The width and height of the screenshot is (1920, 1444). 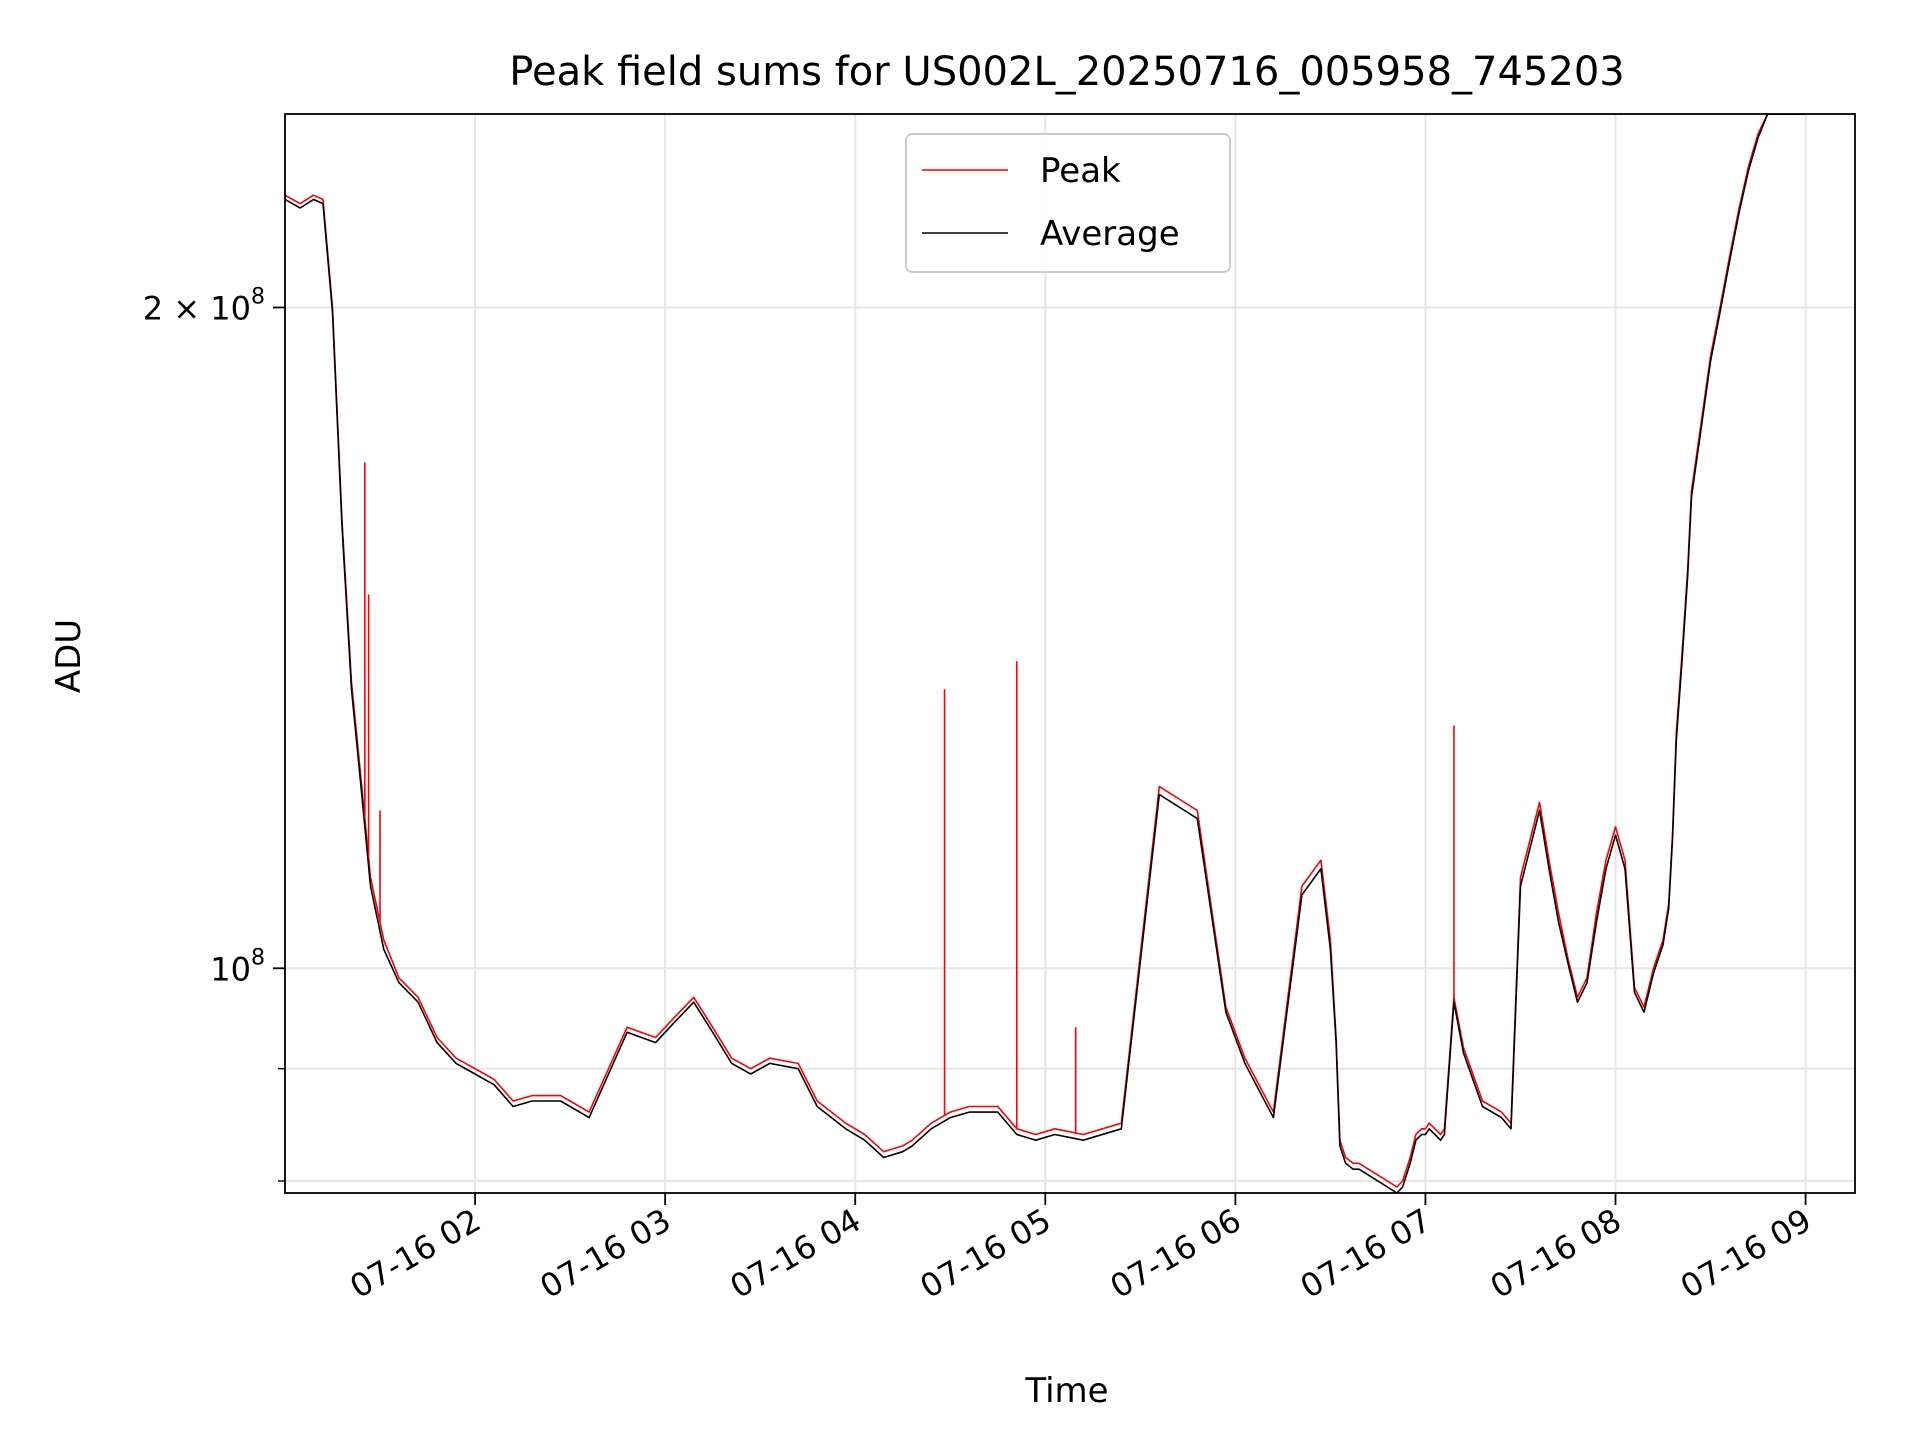 What do you see at coordinates (1110, 234) in the screenshot?
I see `legend-label-average: Average` at bounding box center [1110, 234].